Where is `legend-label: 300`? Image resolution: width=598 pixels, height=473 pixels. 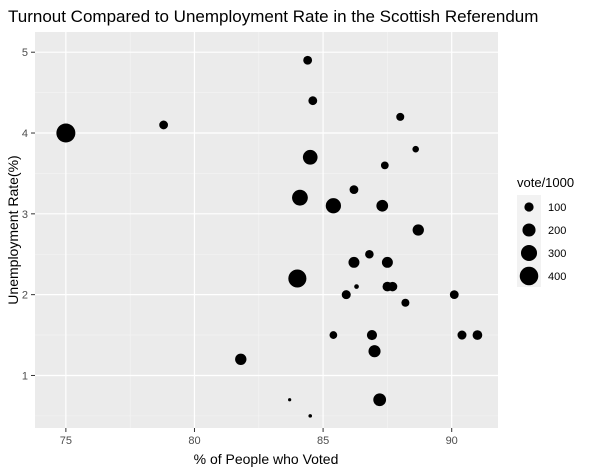
legend-label: 300 is located at coordinates (557, 254).